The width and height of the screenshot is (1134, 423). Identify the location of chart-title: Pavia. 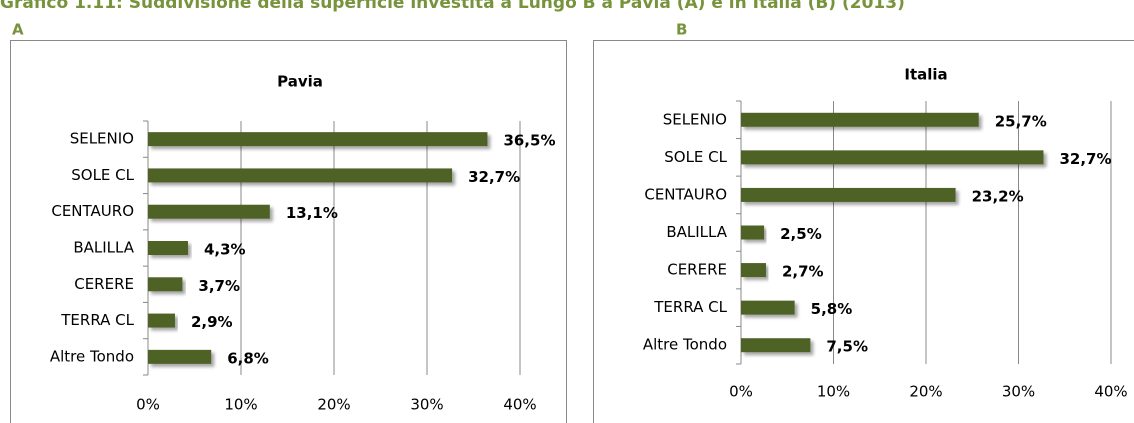
(300, 82).